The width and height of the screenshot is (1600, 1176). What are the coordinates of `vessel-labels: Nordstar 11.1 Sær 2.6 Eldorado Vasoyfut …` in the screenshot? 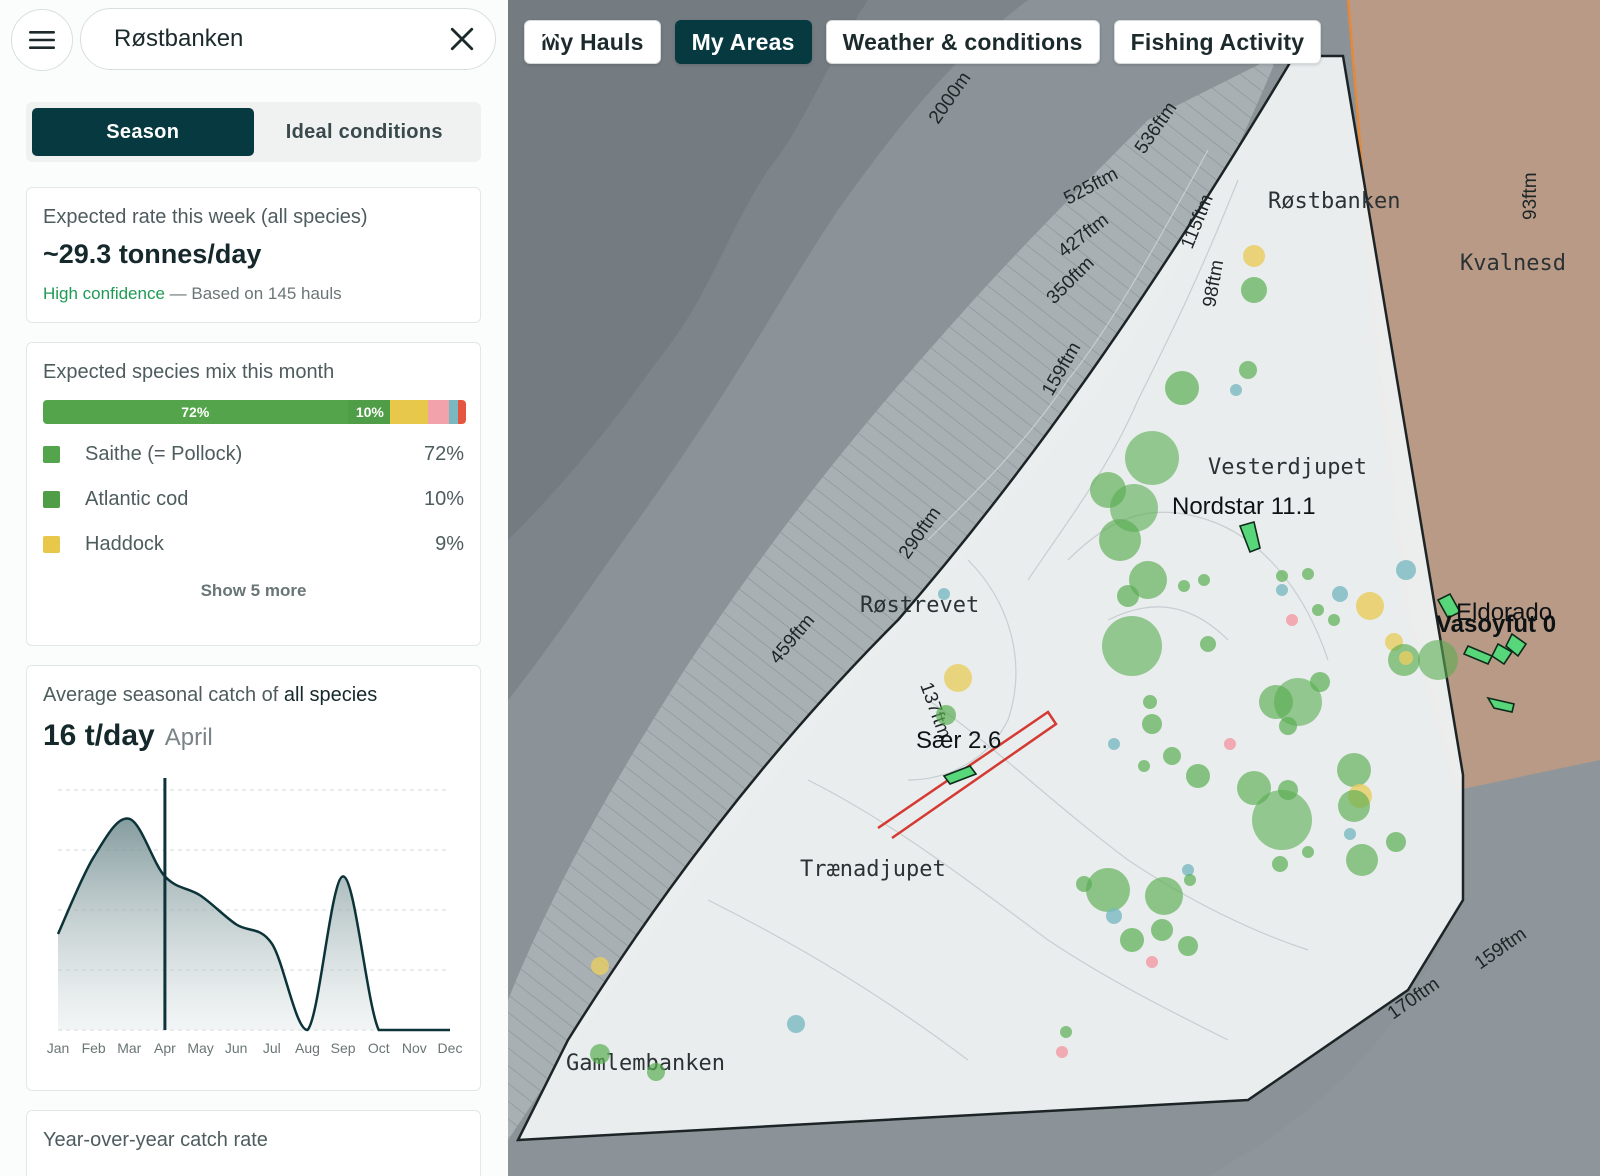 It's located at (1236, 623).